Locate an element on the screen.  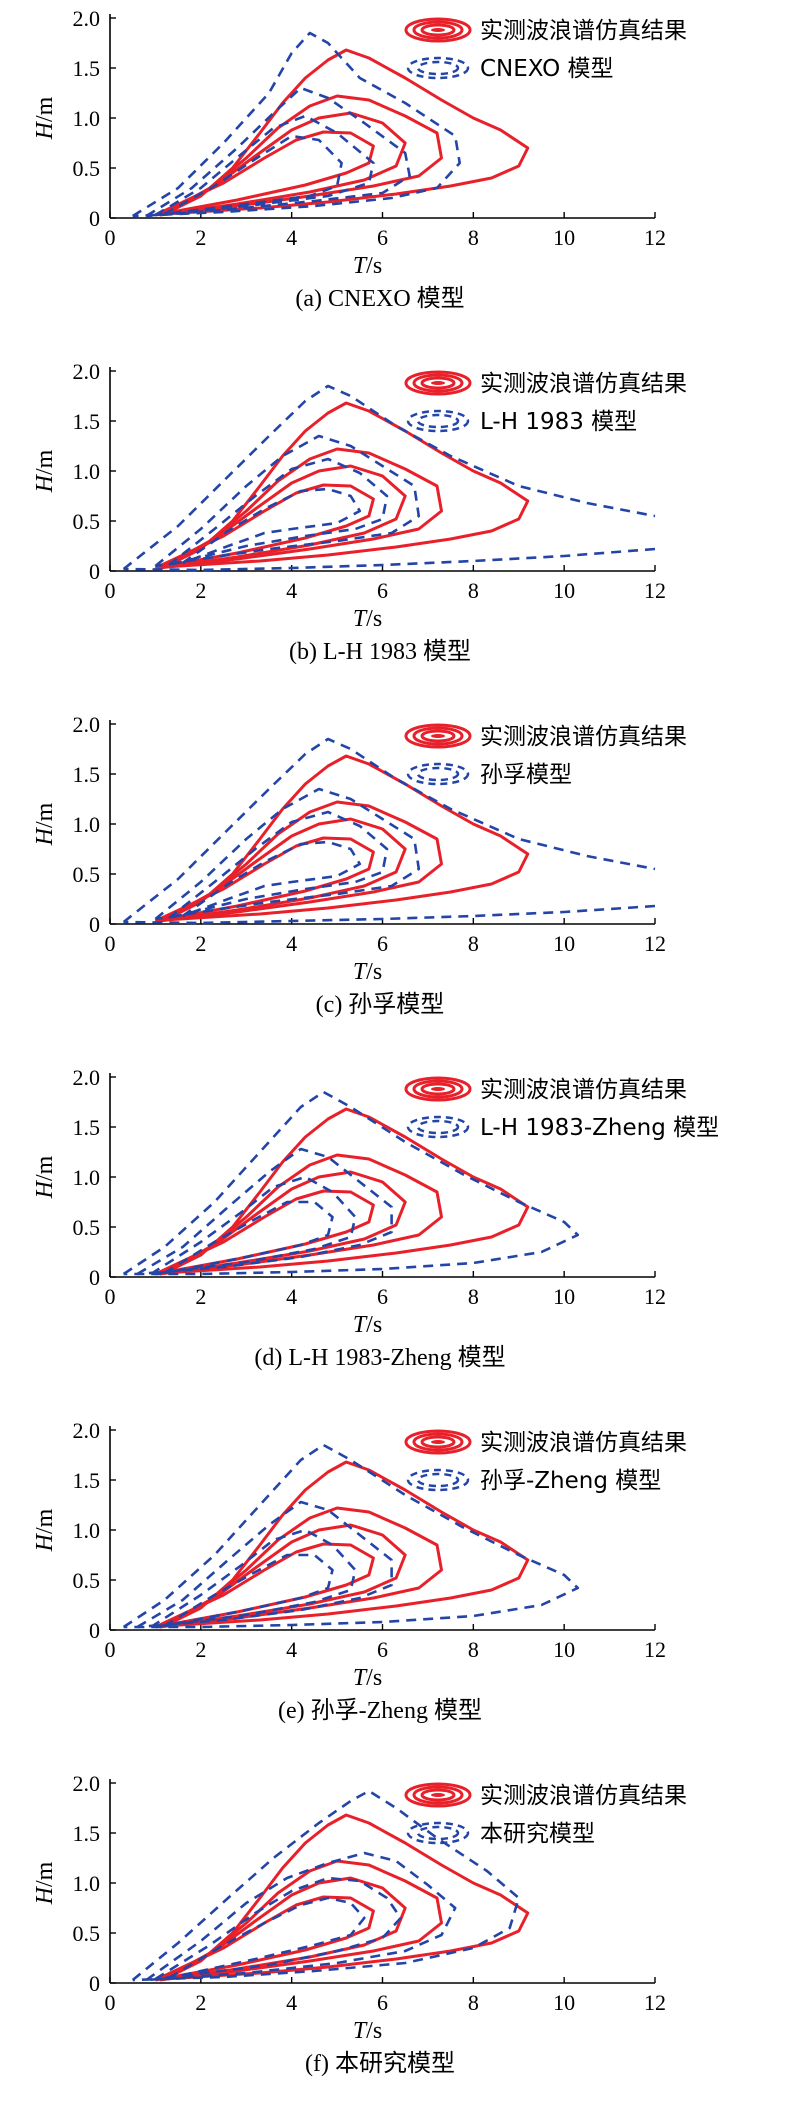
legend-label-model: L-H 1983-Zheng 模型 is located at coordinates (599, 1128).